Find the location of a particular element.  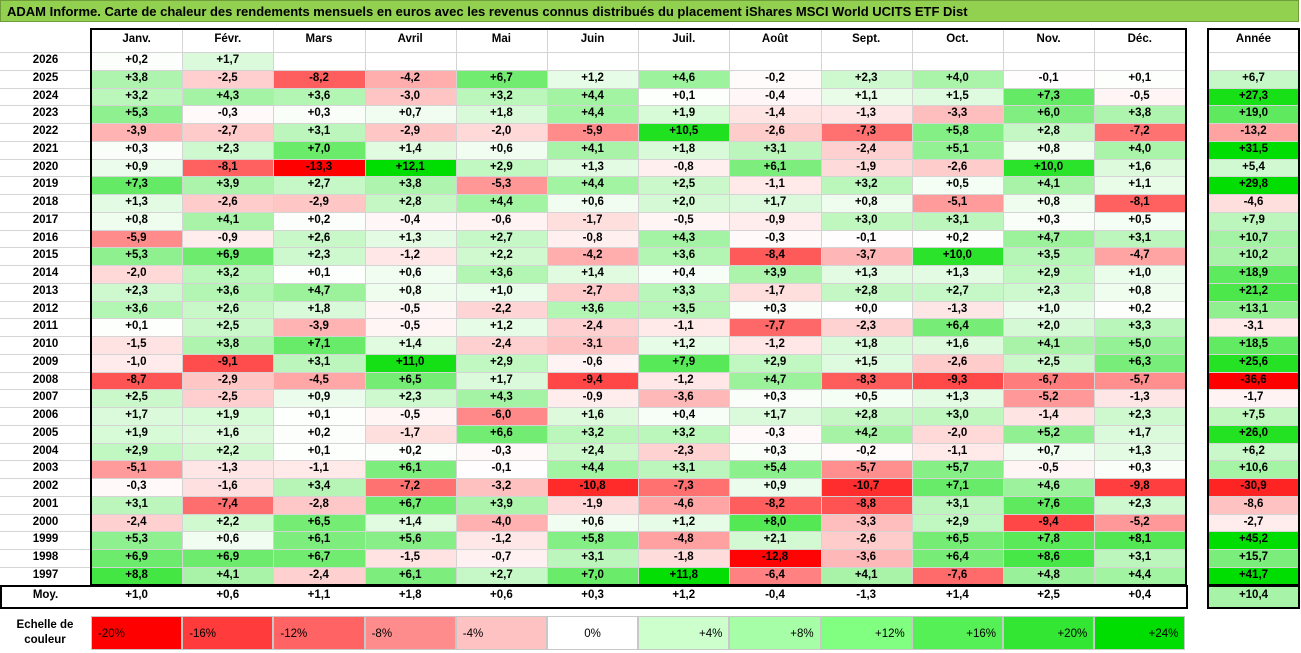

heat-cell: +4,3 is located at coordinates (501, 398).